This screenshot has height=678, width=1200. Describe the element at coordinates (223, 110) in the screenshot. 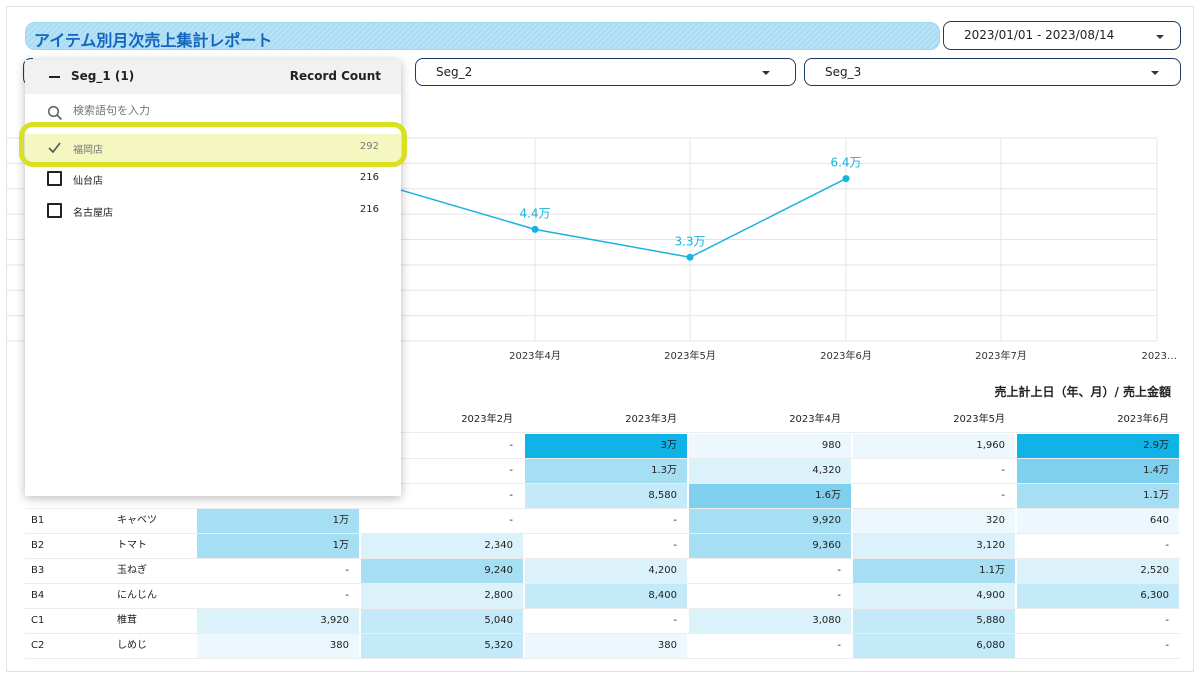

I see `search-input` at that location.